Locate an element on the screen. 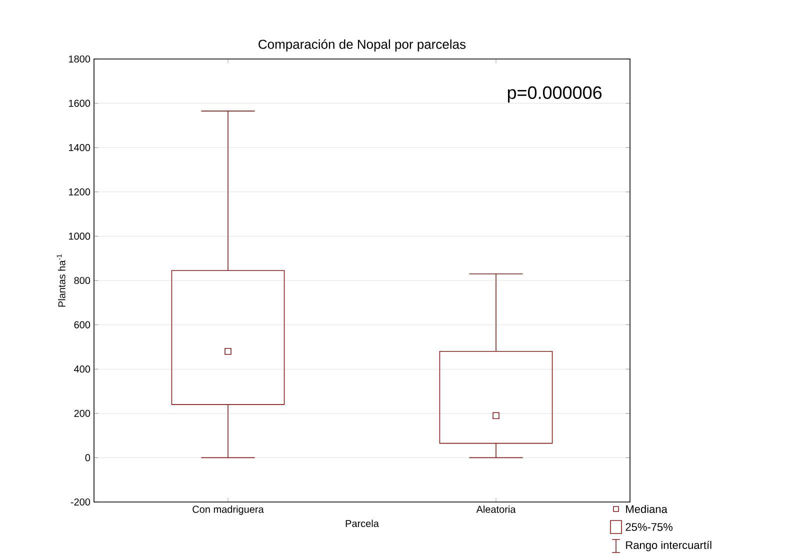  annotation: p=0.000006 is located at coordinates (555, 94).